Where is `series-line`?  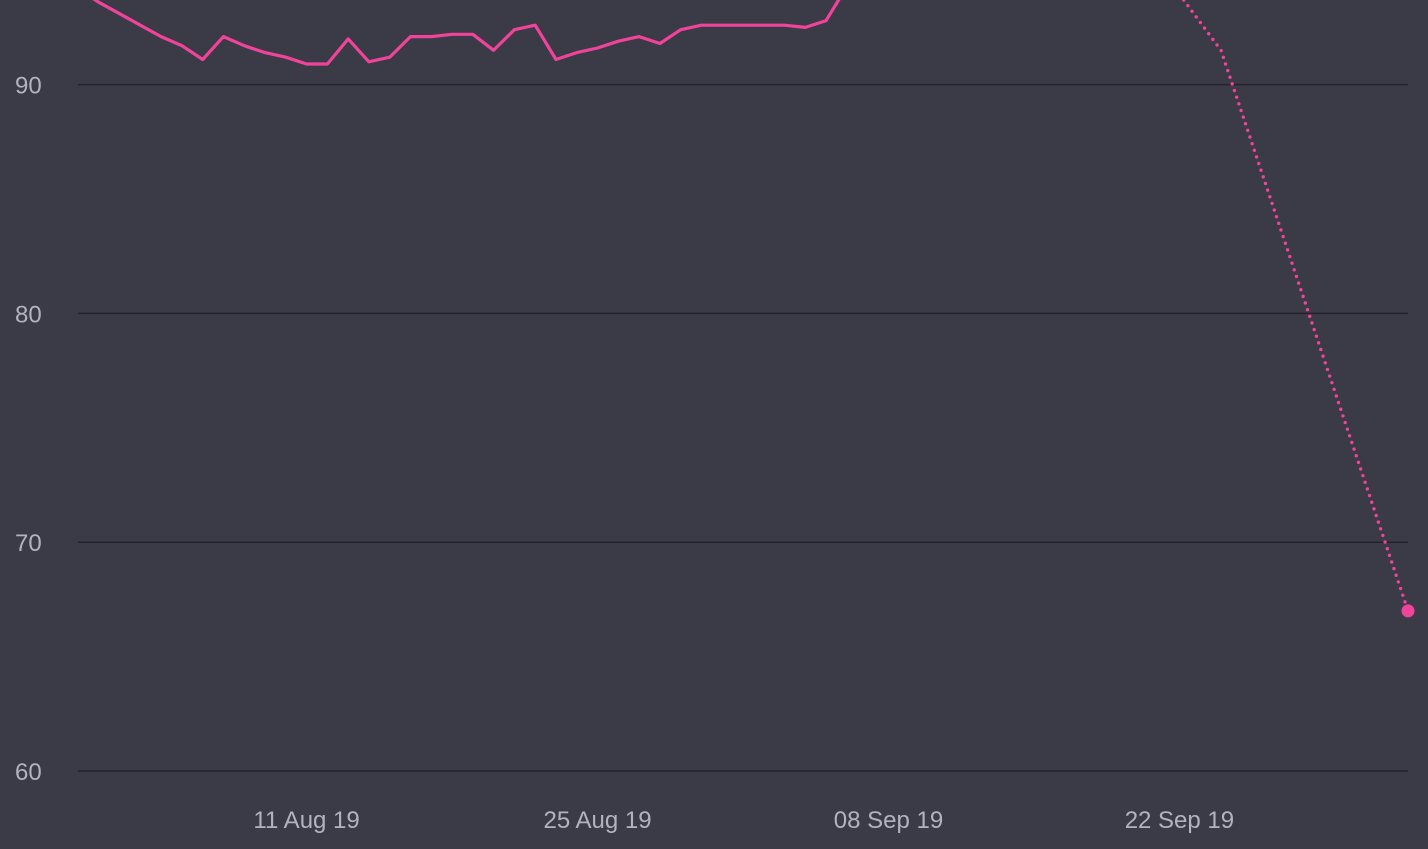 series-line is located at coordinates (466, 33).